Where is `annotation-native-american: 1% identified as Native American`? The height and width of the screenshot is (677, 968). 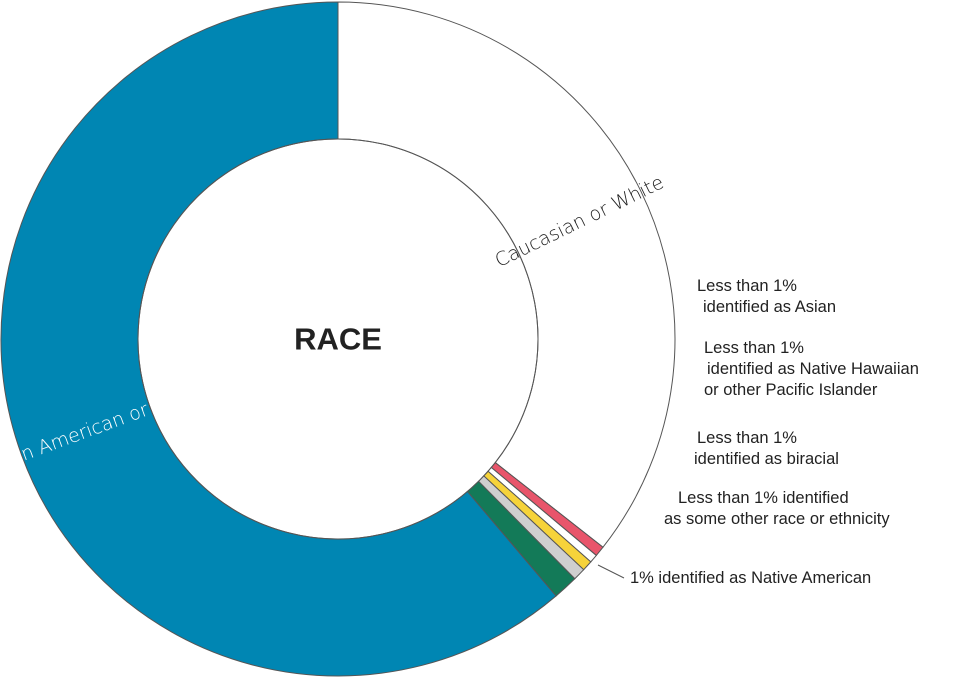
annotation-native-american: 1% identified as Native American is located at coordinates (750, 578).